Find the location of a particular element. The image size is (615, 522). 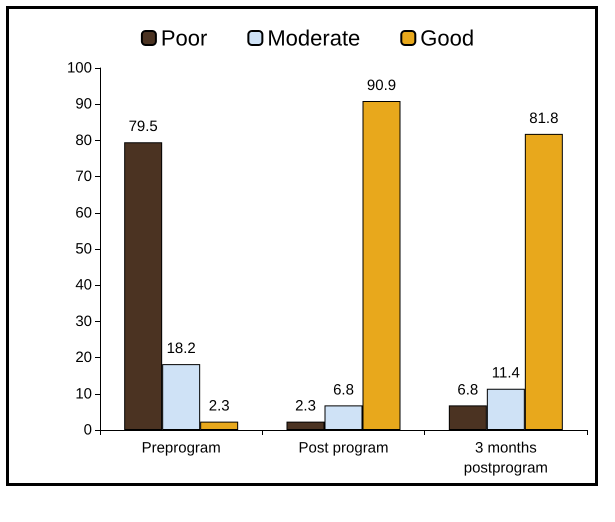

y-tick-label: 80 is located at coordinates (83, 140).